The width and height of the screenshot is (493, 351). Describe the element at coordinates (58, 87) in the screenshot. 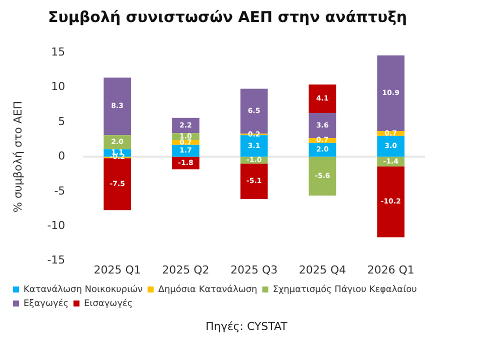

I see `y-tick-label: 10` at that location.